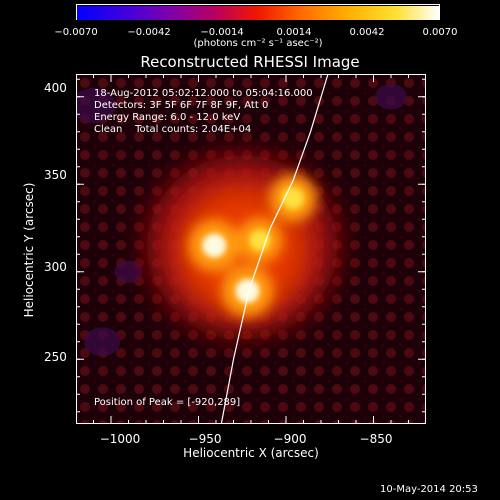 The width and height of the screenshot is (500, 500). Describe the element at coordinates (149, 32) in the screenshot. I see `colorbar-tick-label: −0.0042` at that location.